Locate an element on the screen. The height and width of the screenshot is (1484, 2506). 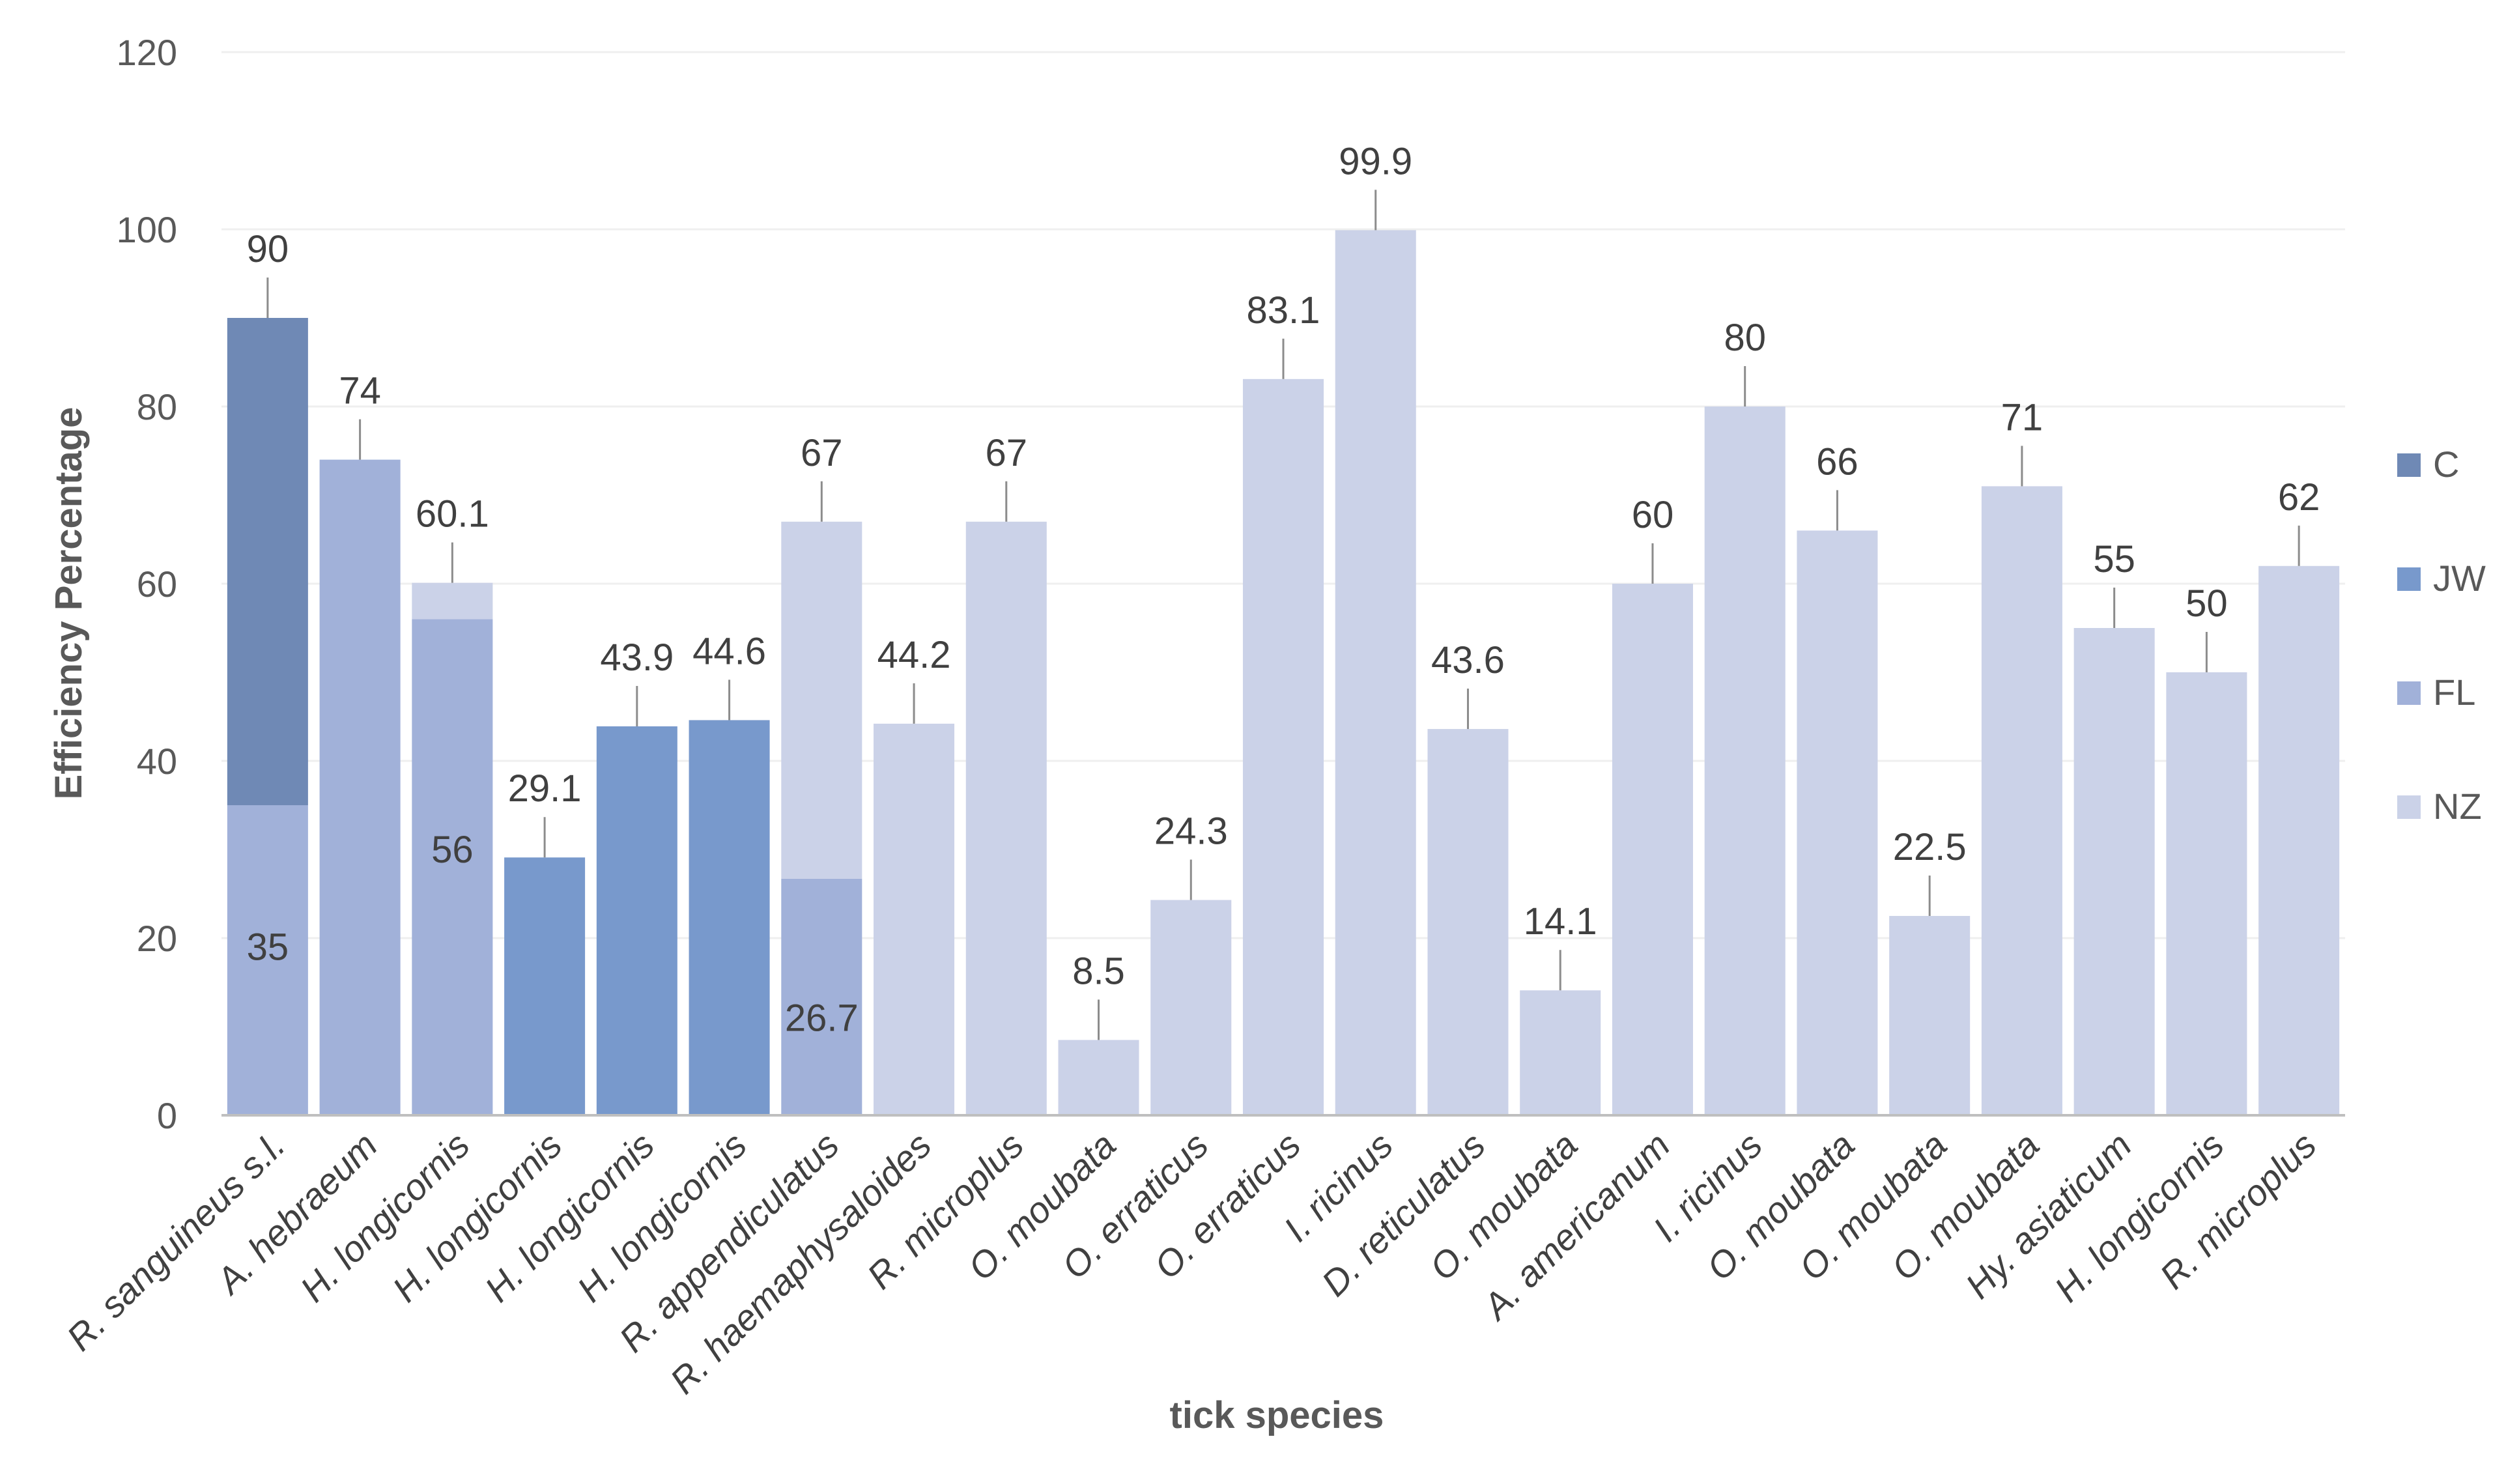
y-tick-label: 0 is located at coordinates (167, 1115).